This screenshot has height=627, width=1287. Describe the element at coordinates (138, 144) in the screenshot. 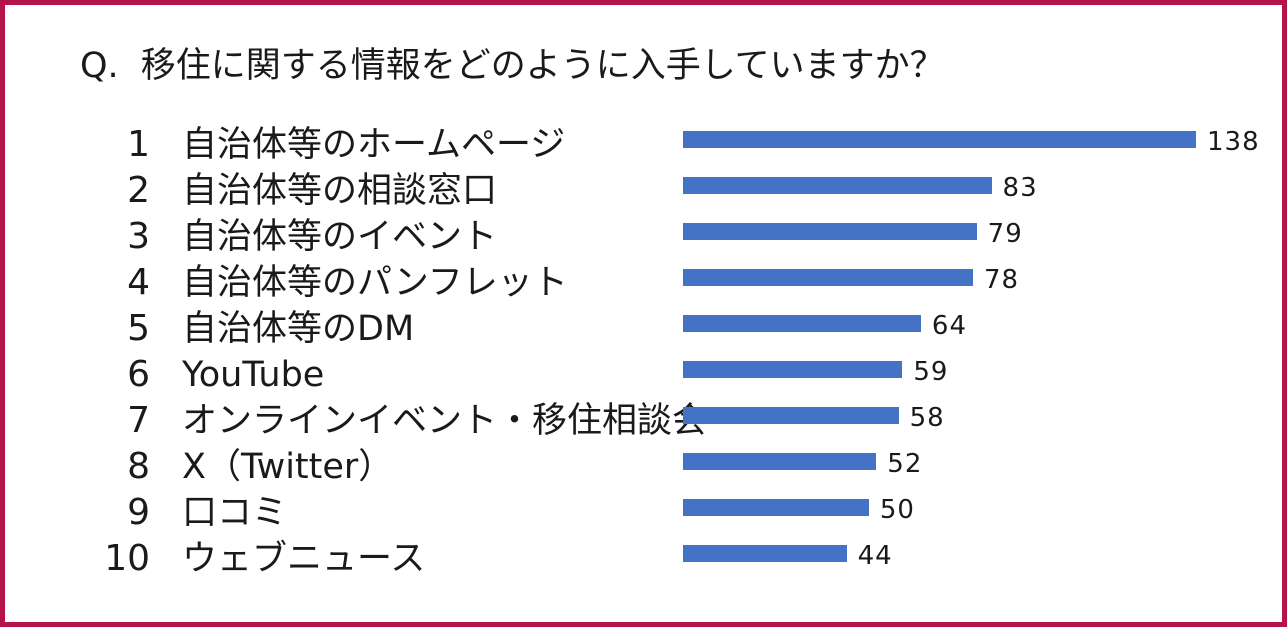

I see `rank-number: 1` at that location.